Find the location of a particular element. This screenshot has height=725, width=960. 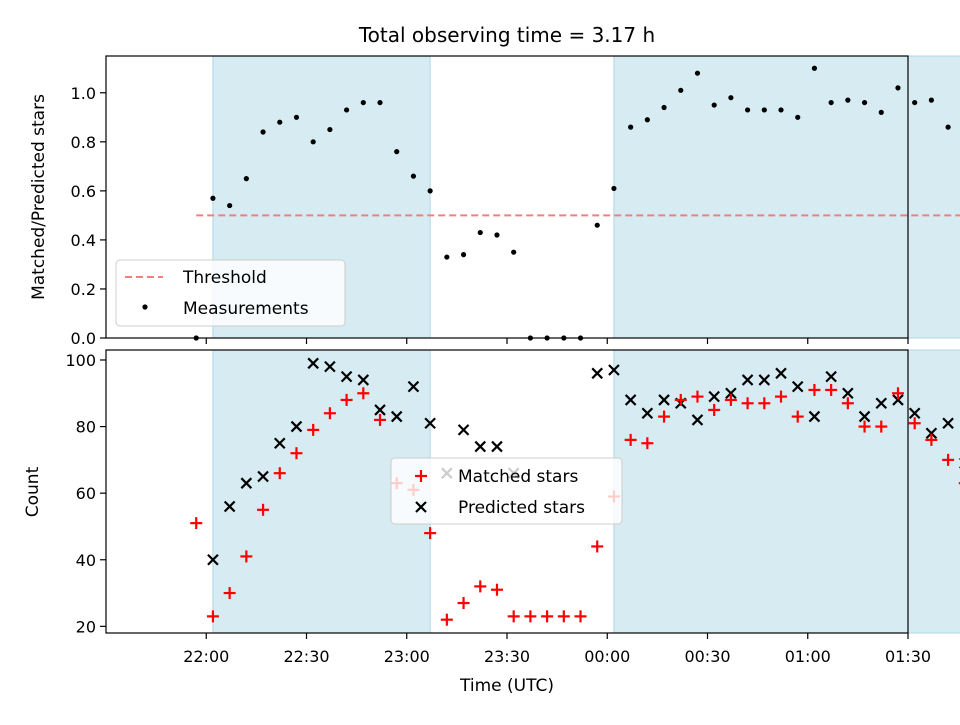

x-tick-label: 01:30 is located at coordinates (908, 656).